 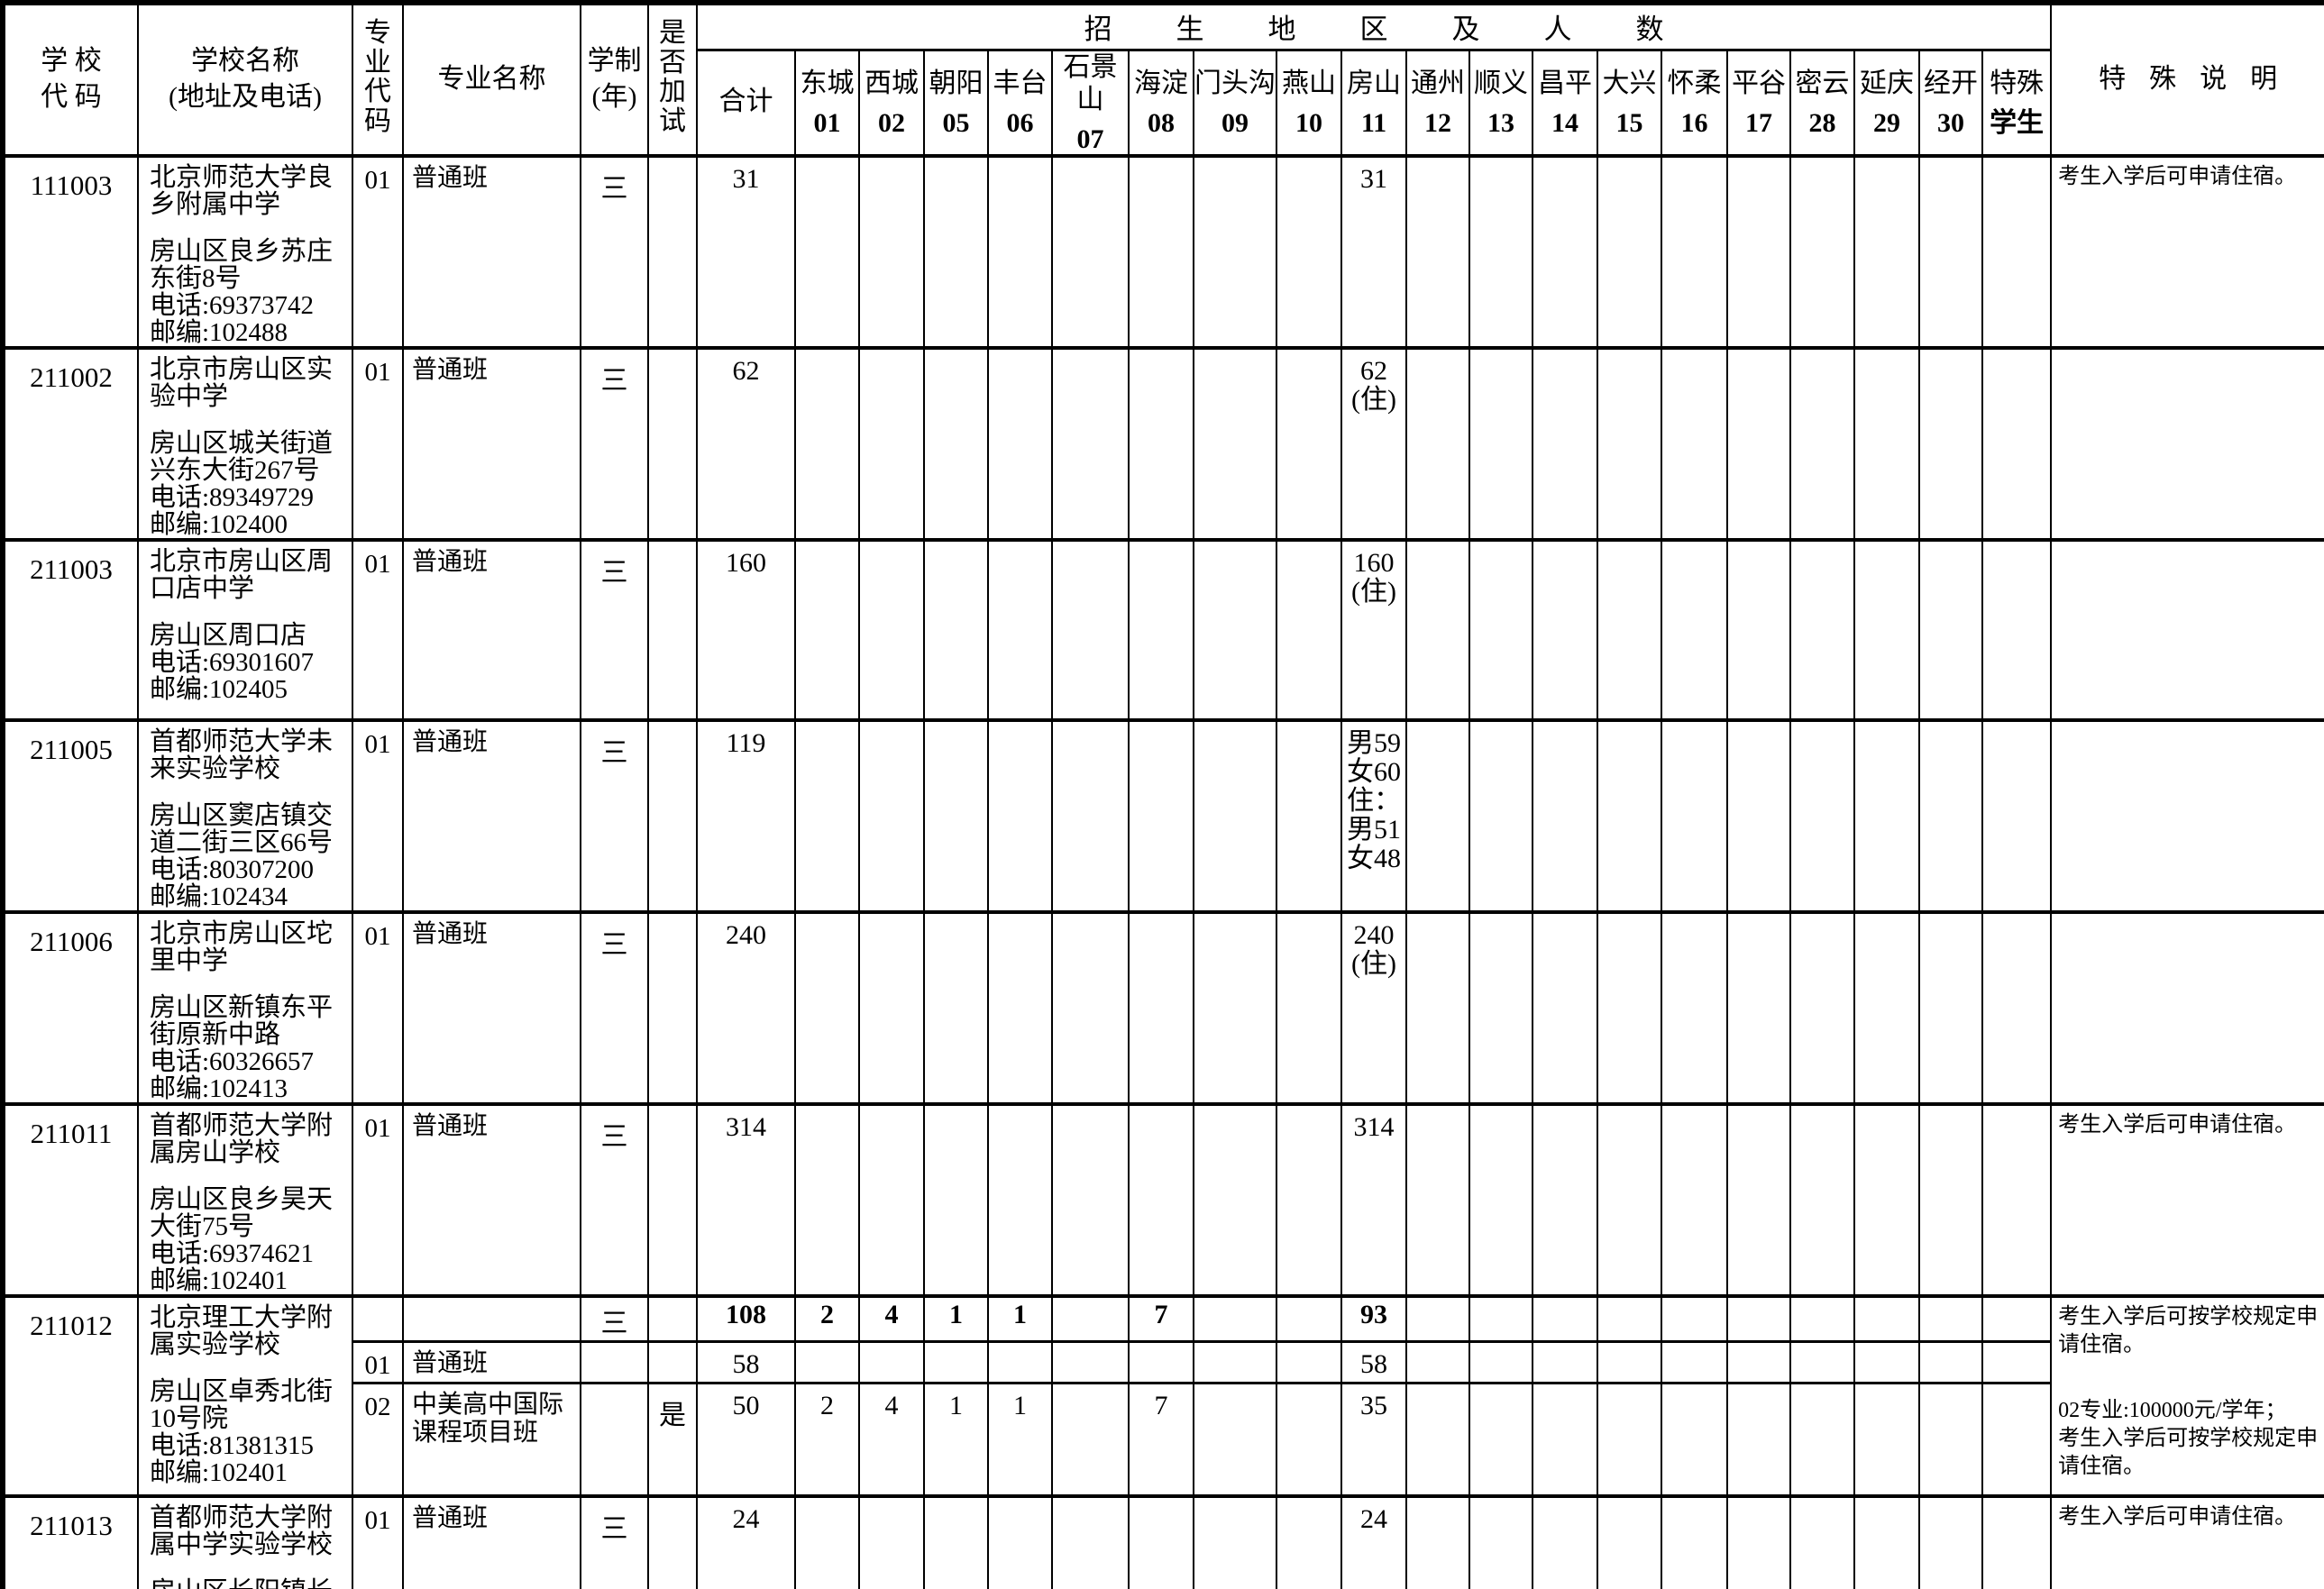 What do you see at coordinates (233, 662) in the screenshot?
I see `school-address: 房山区周口店 电话:69301607 邮编:102405` at bounding box center [233, 662].